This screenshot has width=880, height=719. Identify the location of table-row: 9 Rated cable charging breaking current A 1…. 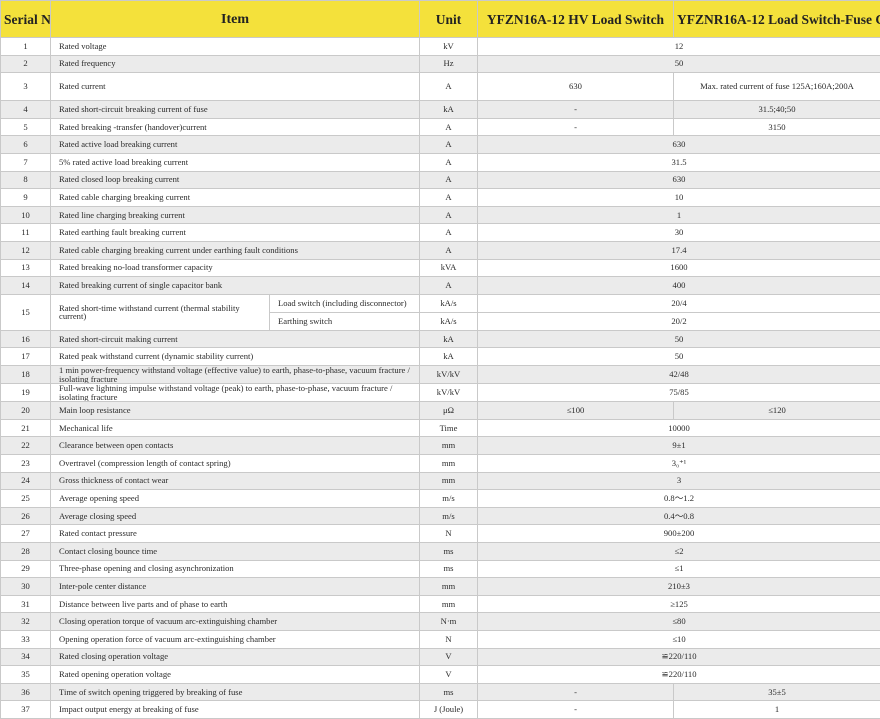
(440, 197).